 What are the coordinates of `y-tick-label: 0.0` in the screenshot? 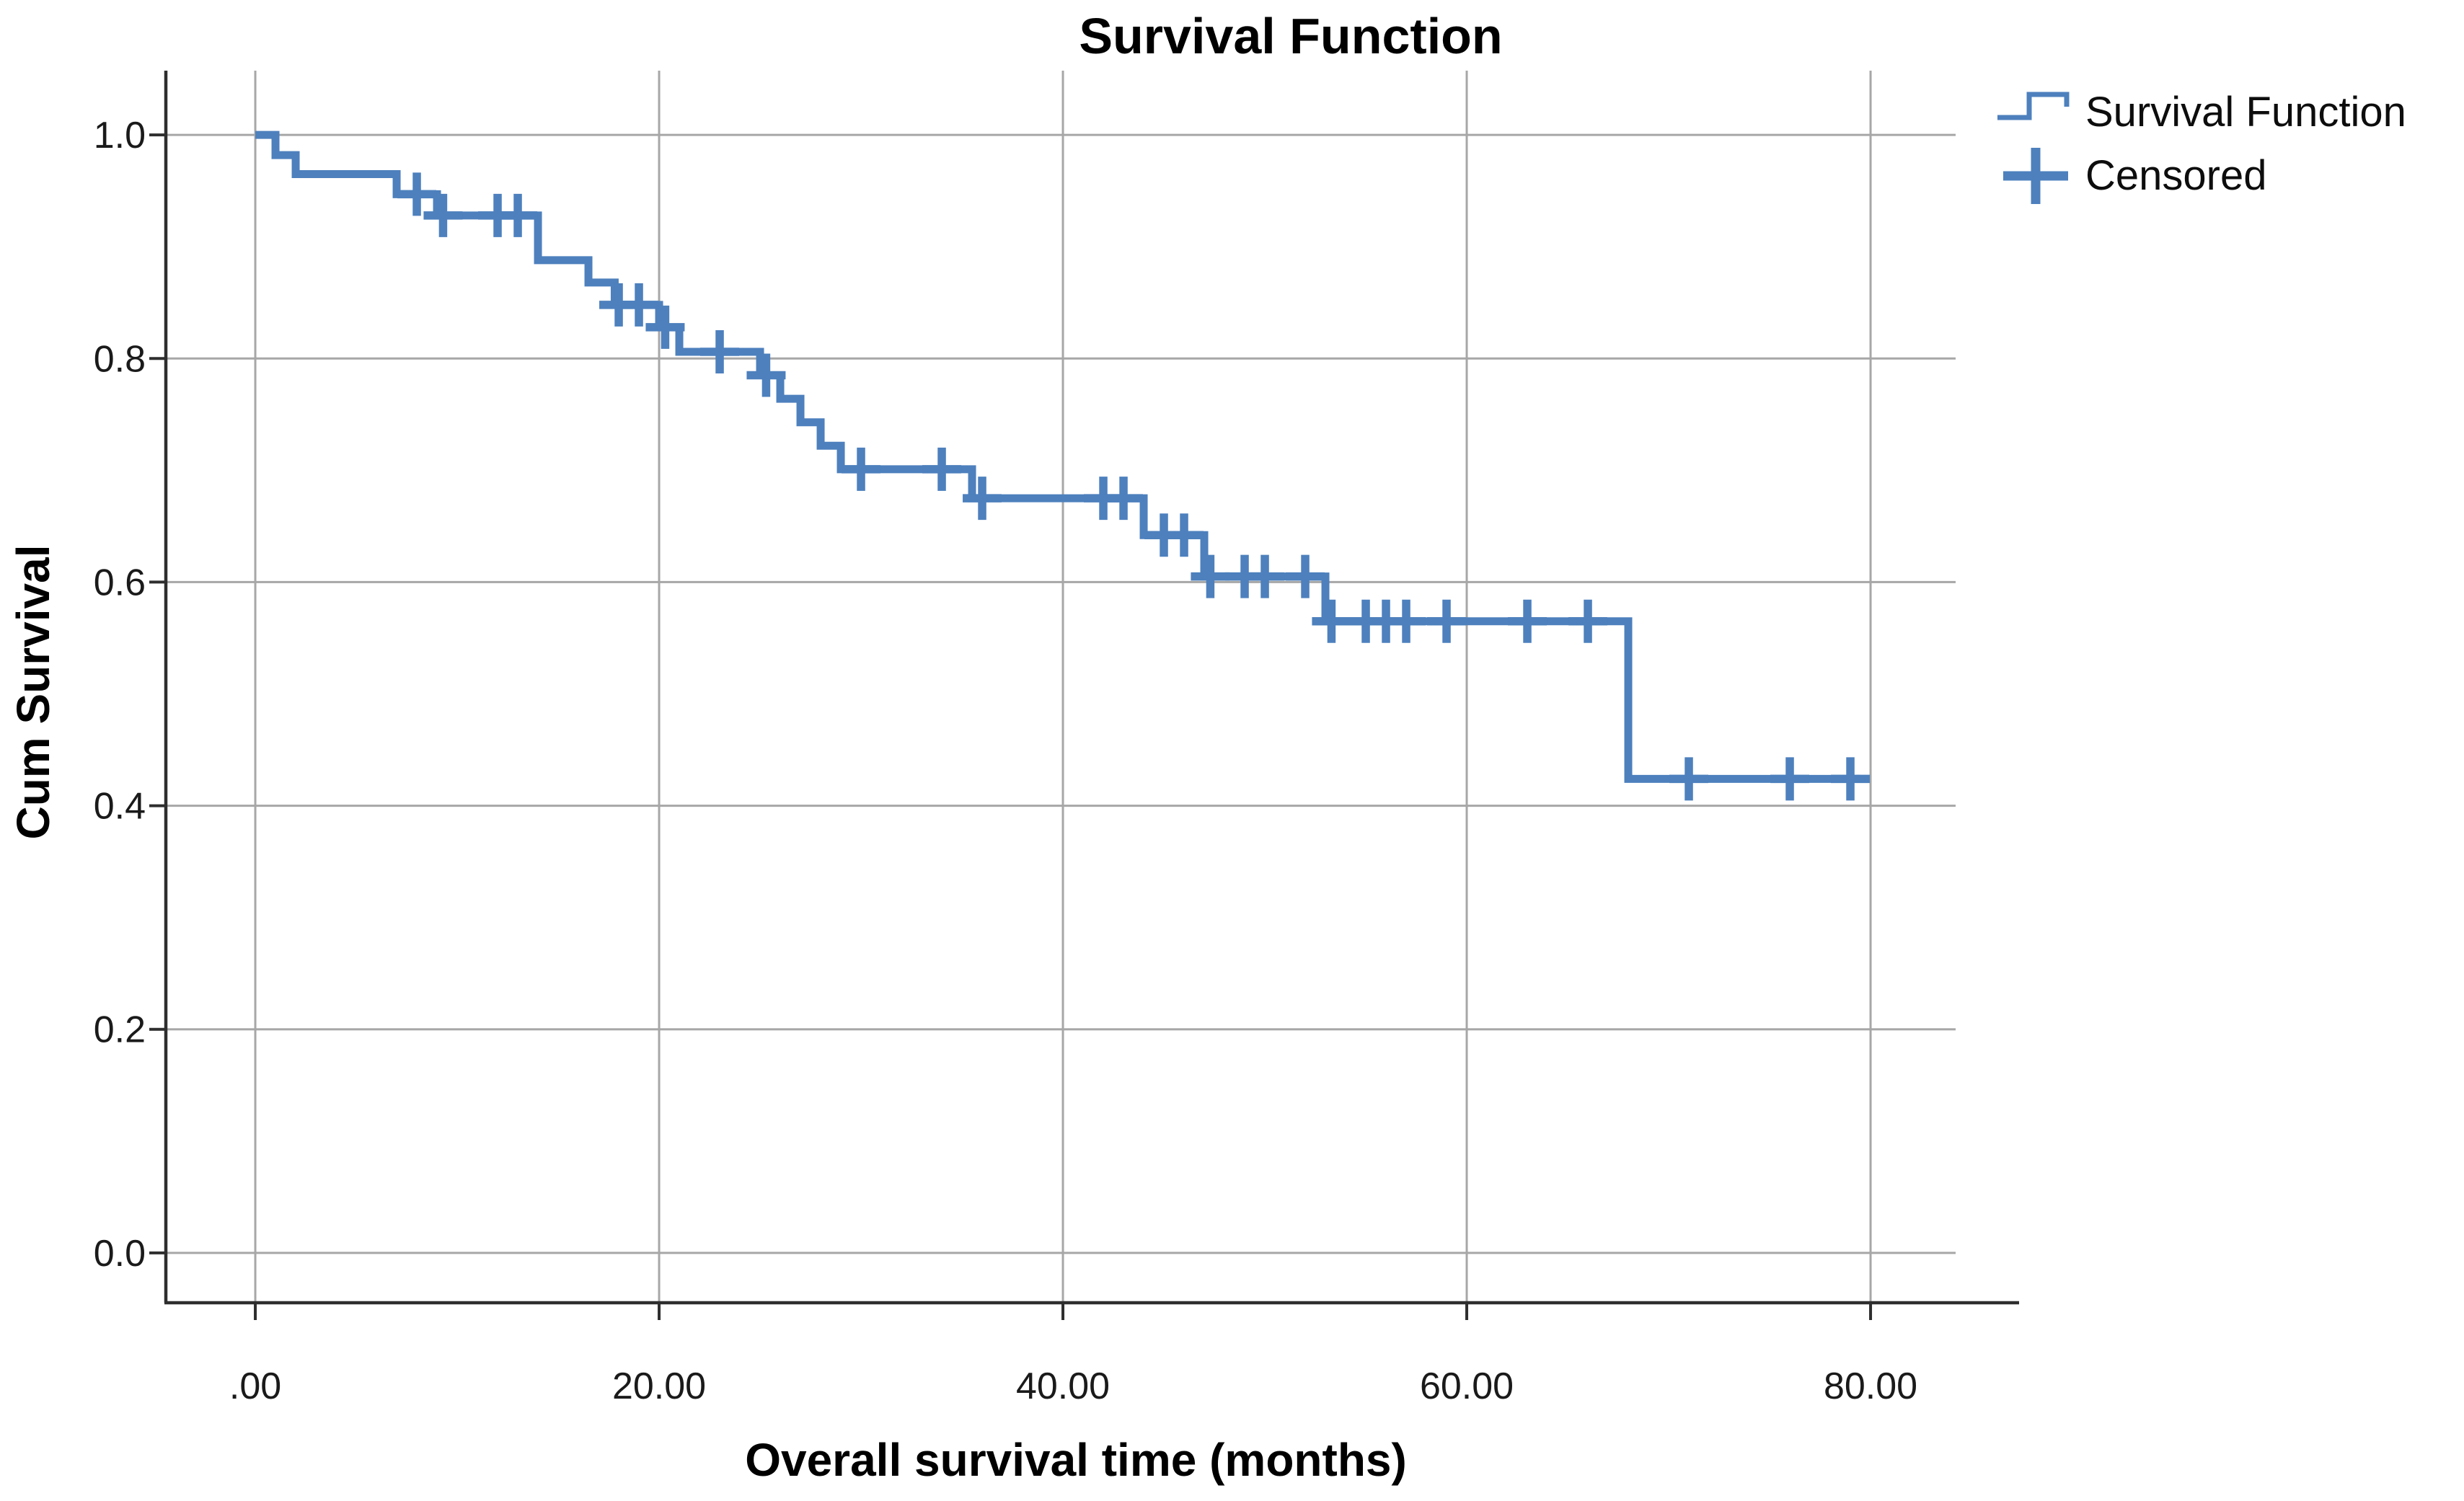 It's located at (120, 1254).